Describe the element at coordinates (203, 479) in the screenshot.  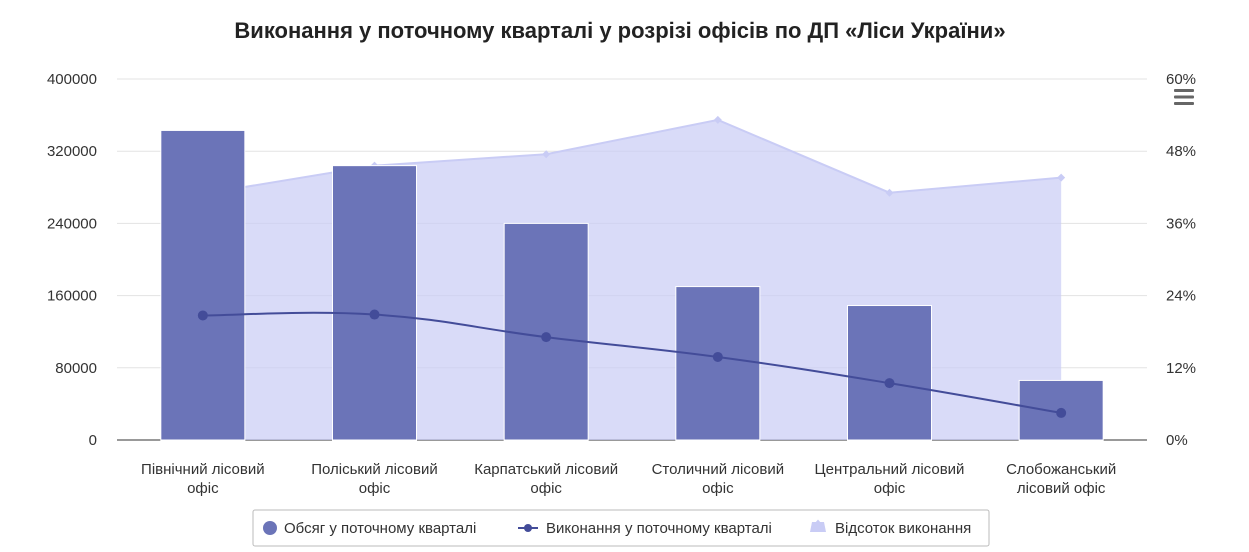
I see `category-label: Північний лісовий офіс` at that location.